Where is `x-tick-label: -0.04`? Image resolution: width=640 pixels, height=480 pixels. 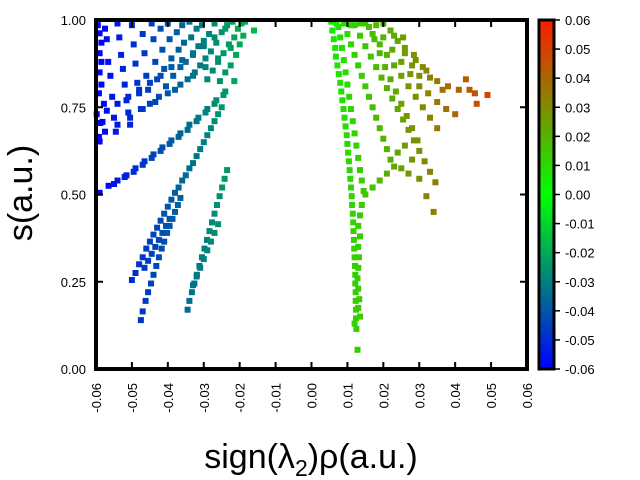 x-tick-label: -0.04 is located at coordinates (168, 398).